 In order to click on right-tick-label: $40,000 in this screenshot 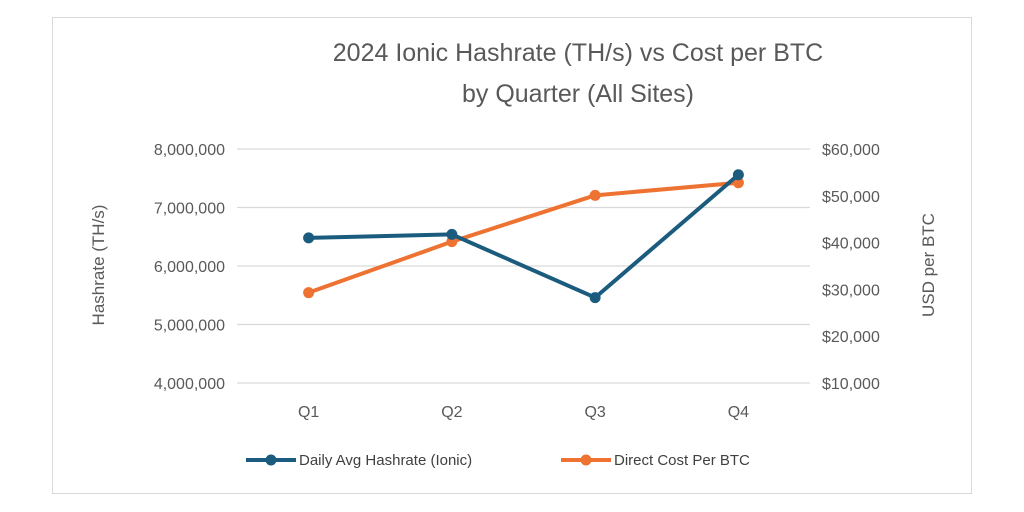, I will do `click(851, 244)`.